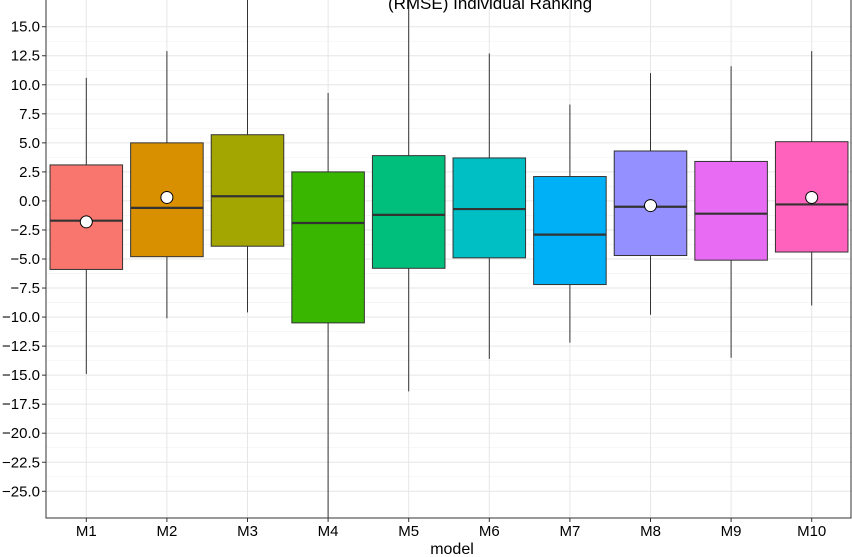  Describe the element at coordinates (650, 531) in the screenshot. I see `x-tick-label-m8: M8` at that location.